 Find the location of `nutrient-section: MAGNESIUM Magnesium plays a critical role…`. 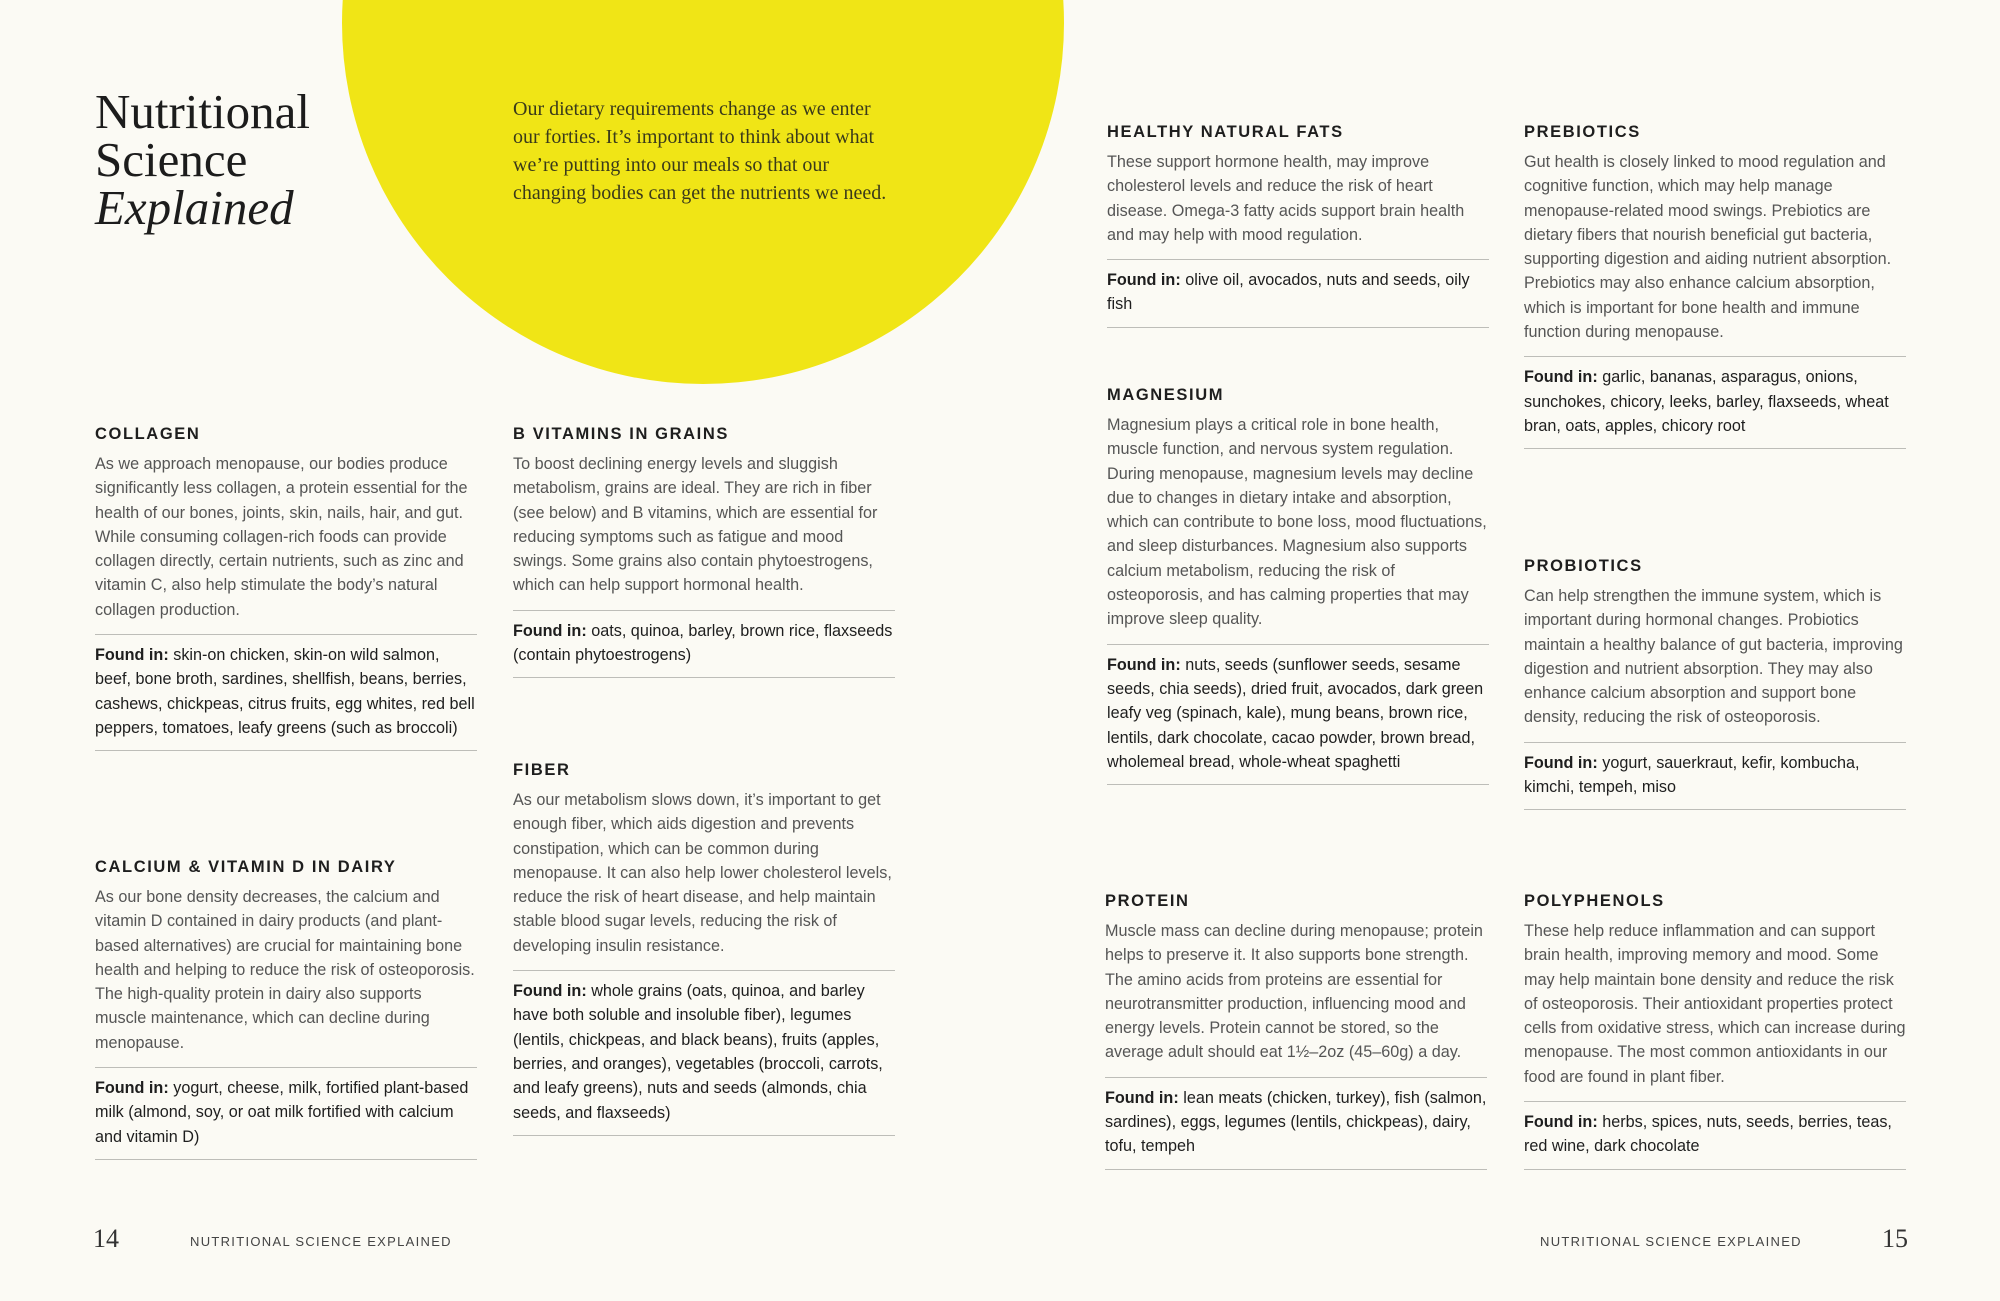

nutrient-section: MAGNESIUM Magnesium plays a critical role… is located at coordinates (1298, 584).